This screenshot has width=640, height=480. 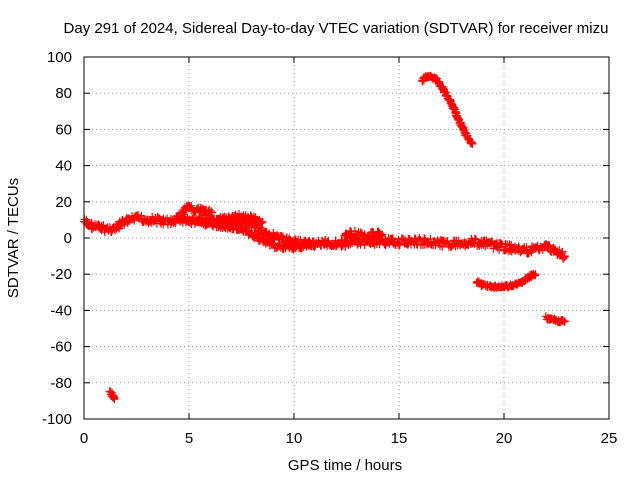 What do you see at coordinates (63, 93) in the screenshot?
I see `y-tick-label: 80` at bounding box center [63, 93].